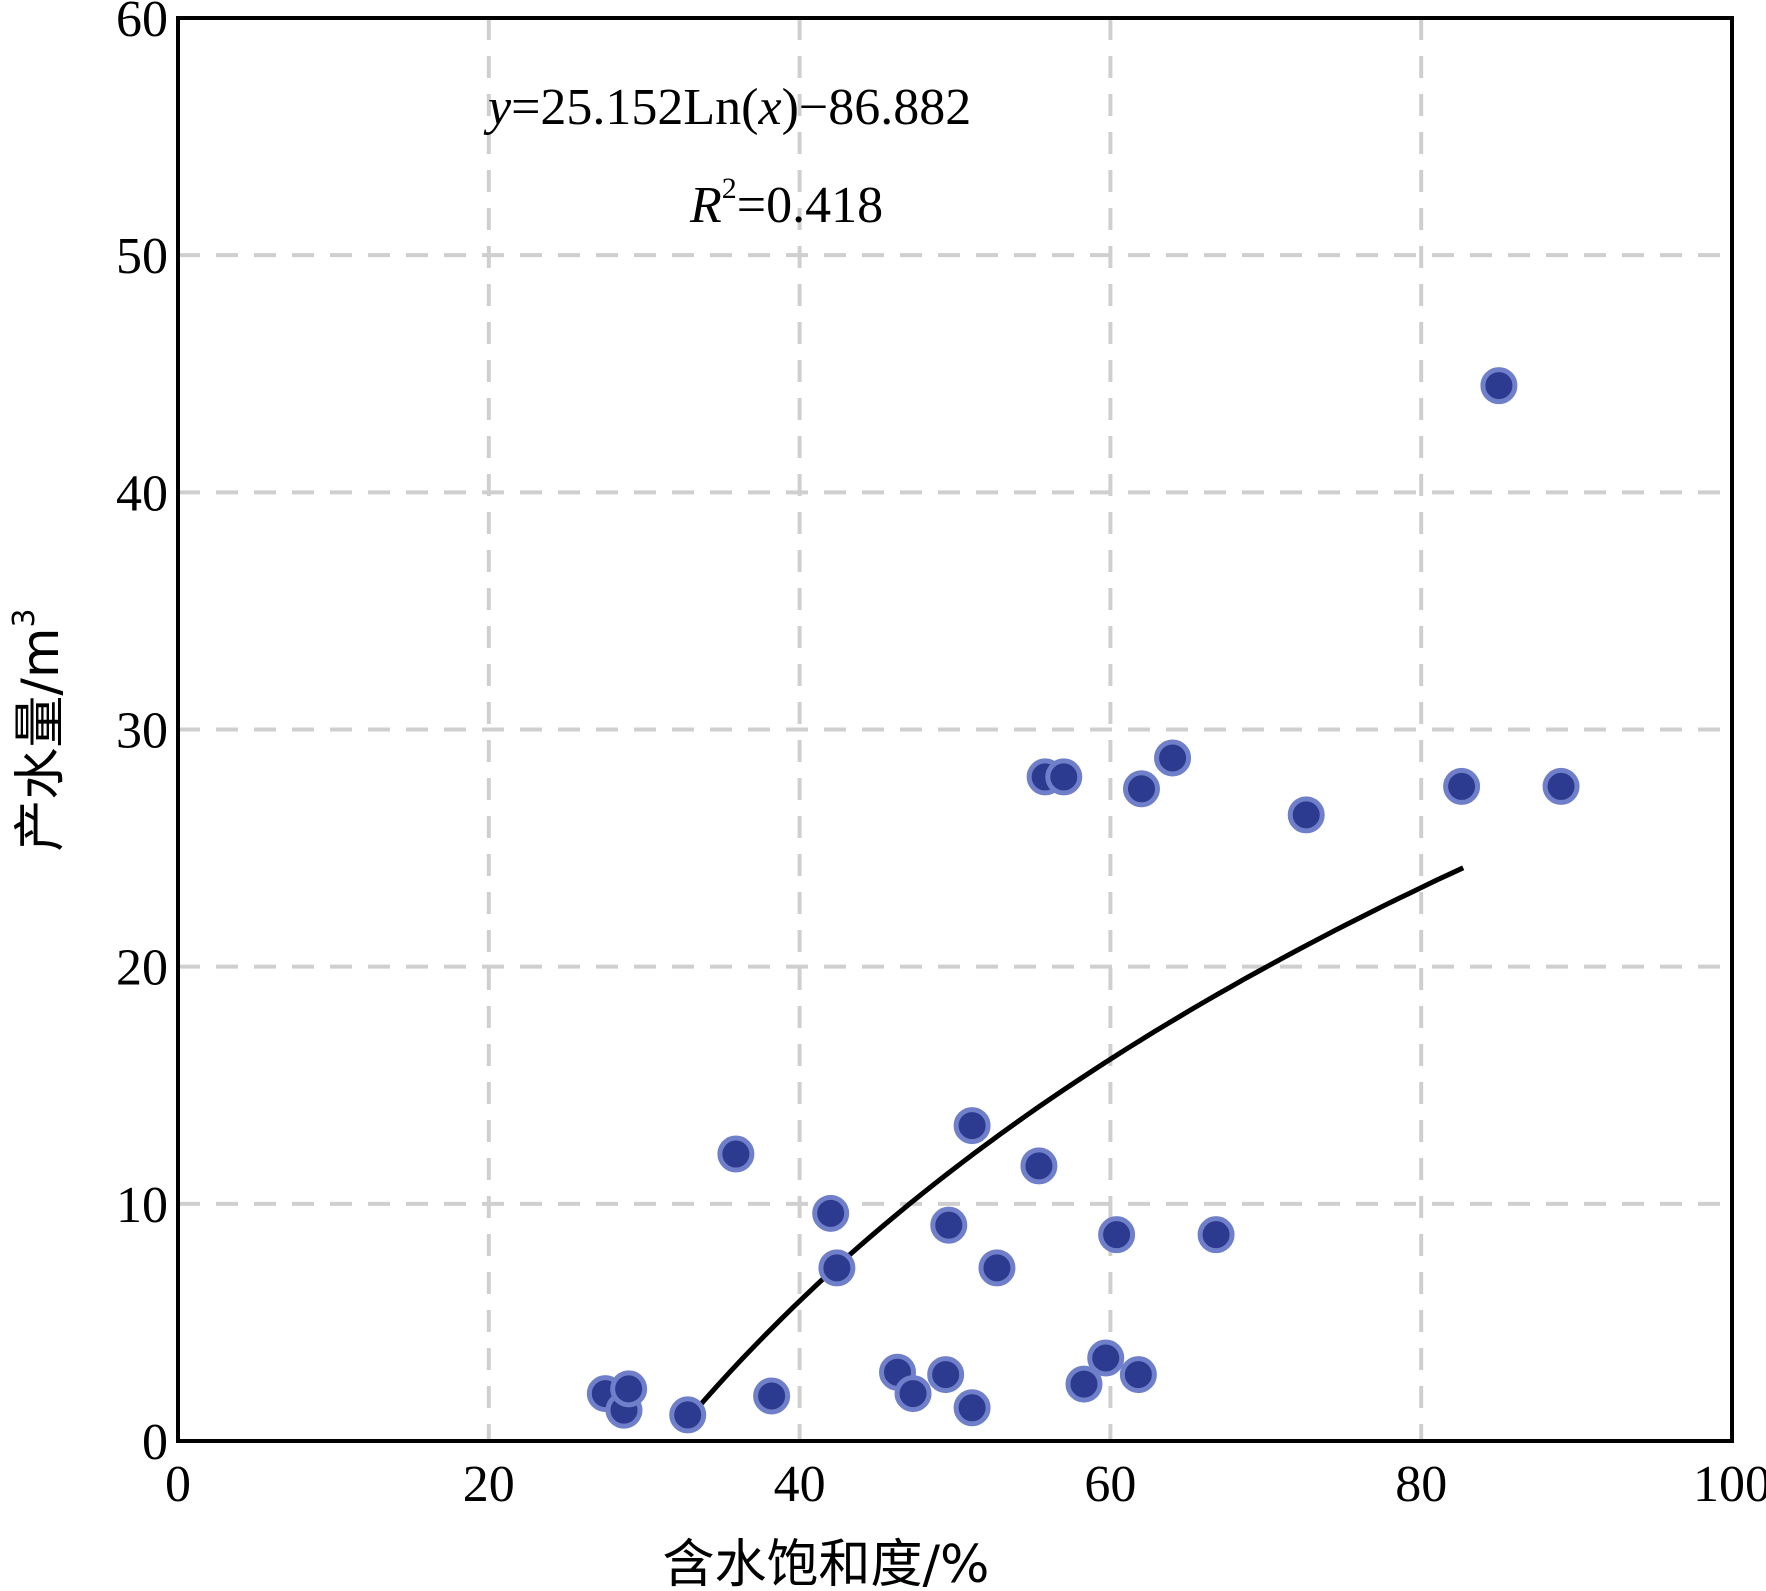 The width and height of the screenshot is (1766, 1591). I want to click on equation-rest: =25.152Ln(, so click(634, 107).